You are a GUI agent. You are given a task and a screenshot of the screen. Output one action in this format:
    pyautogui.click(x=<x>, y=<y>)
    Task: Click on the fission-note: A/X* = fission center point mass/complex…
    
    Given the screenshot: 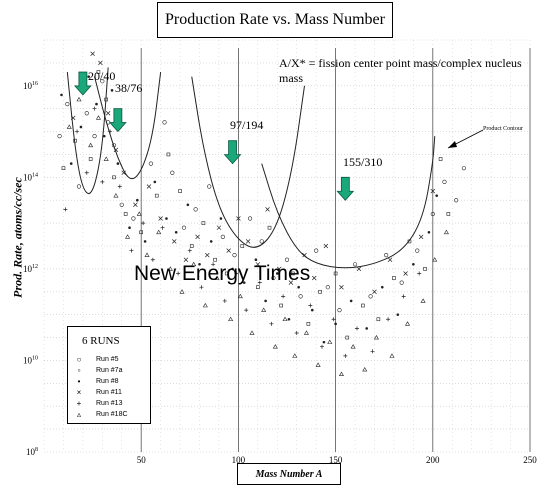 What is the action you would take?
    pyautogui.click(x=400, y=70)
    